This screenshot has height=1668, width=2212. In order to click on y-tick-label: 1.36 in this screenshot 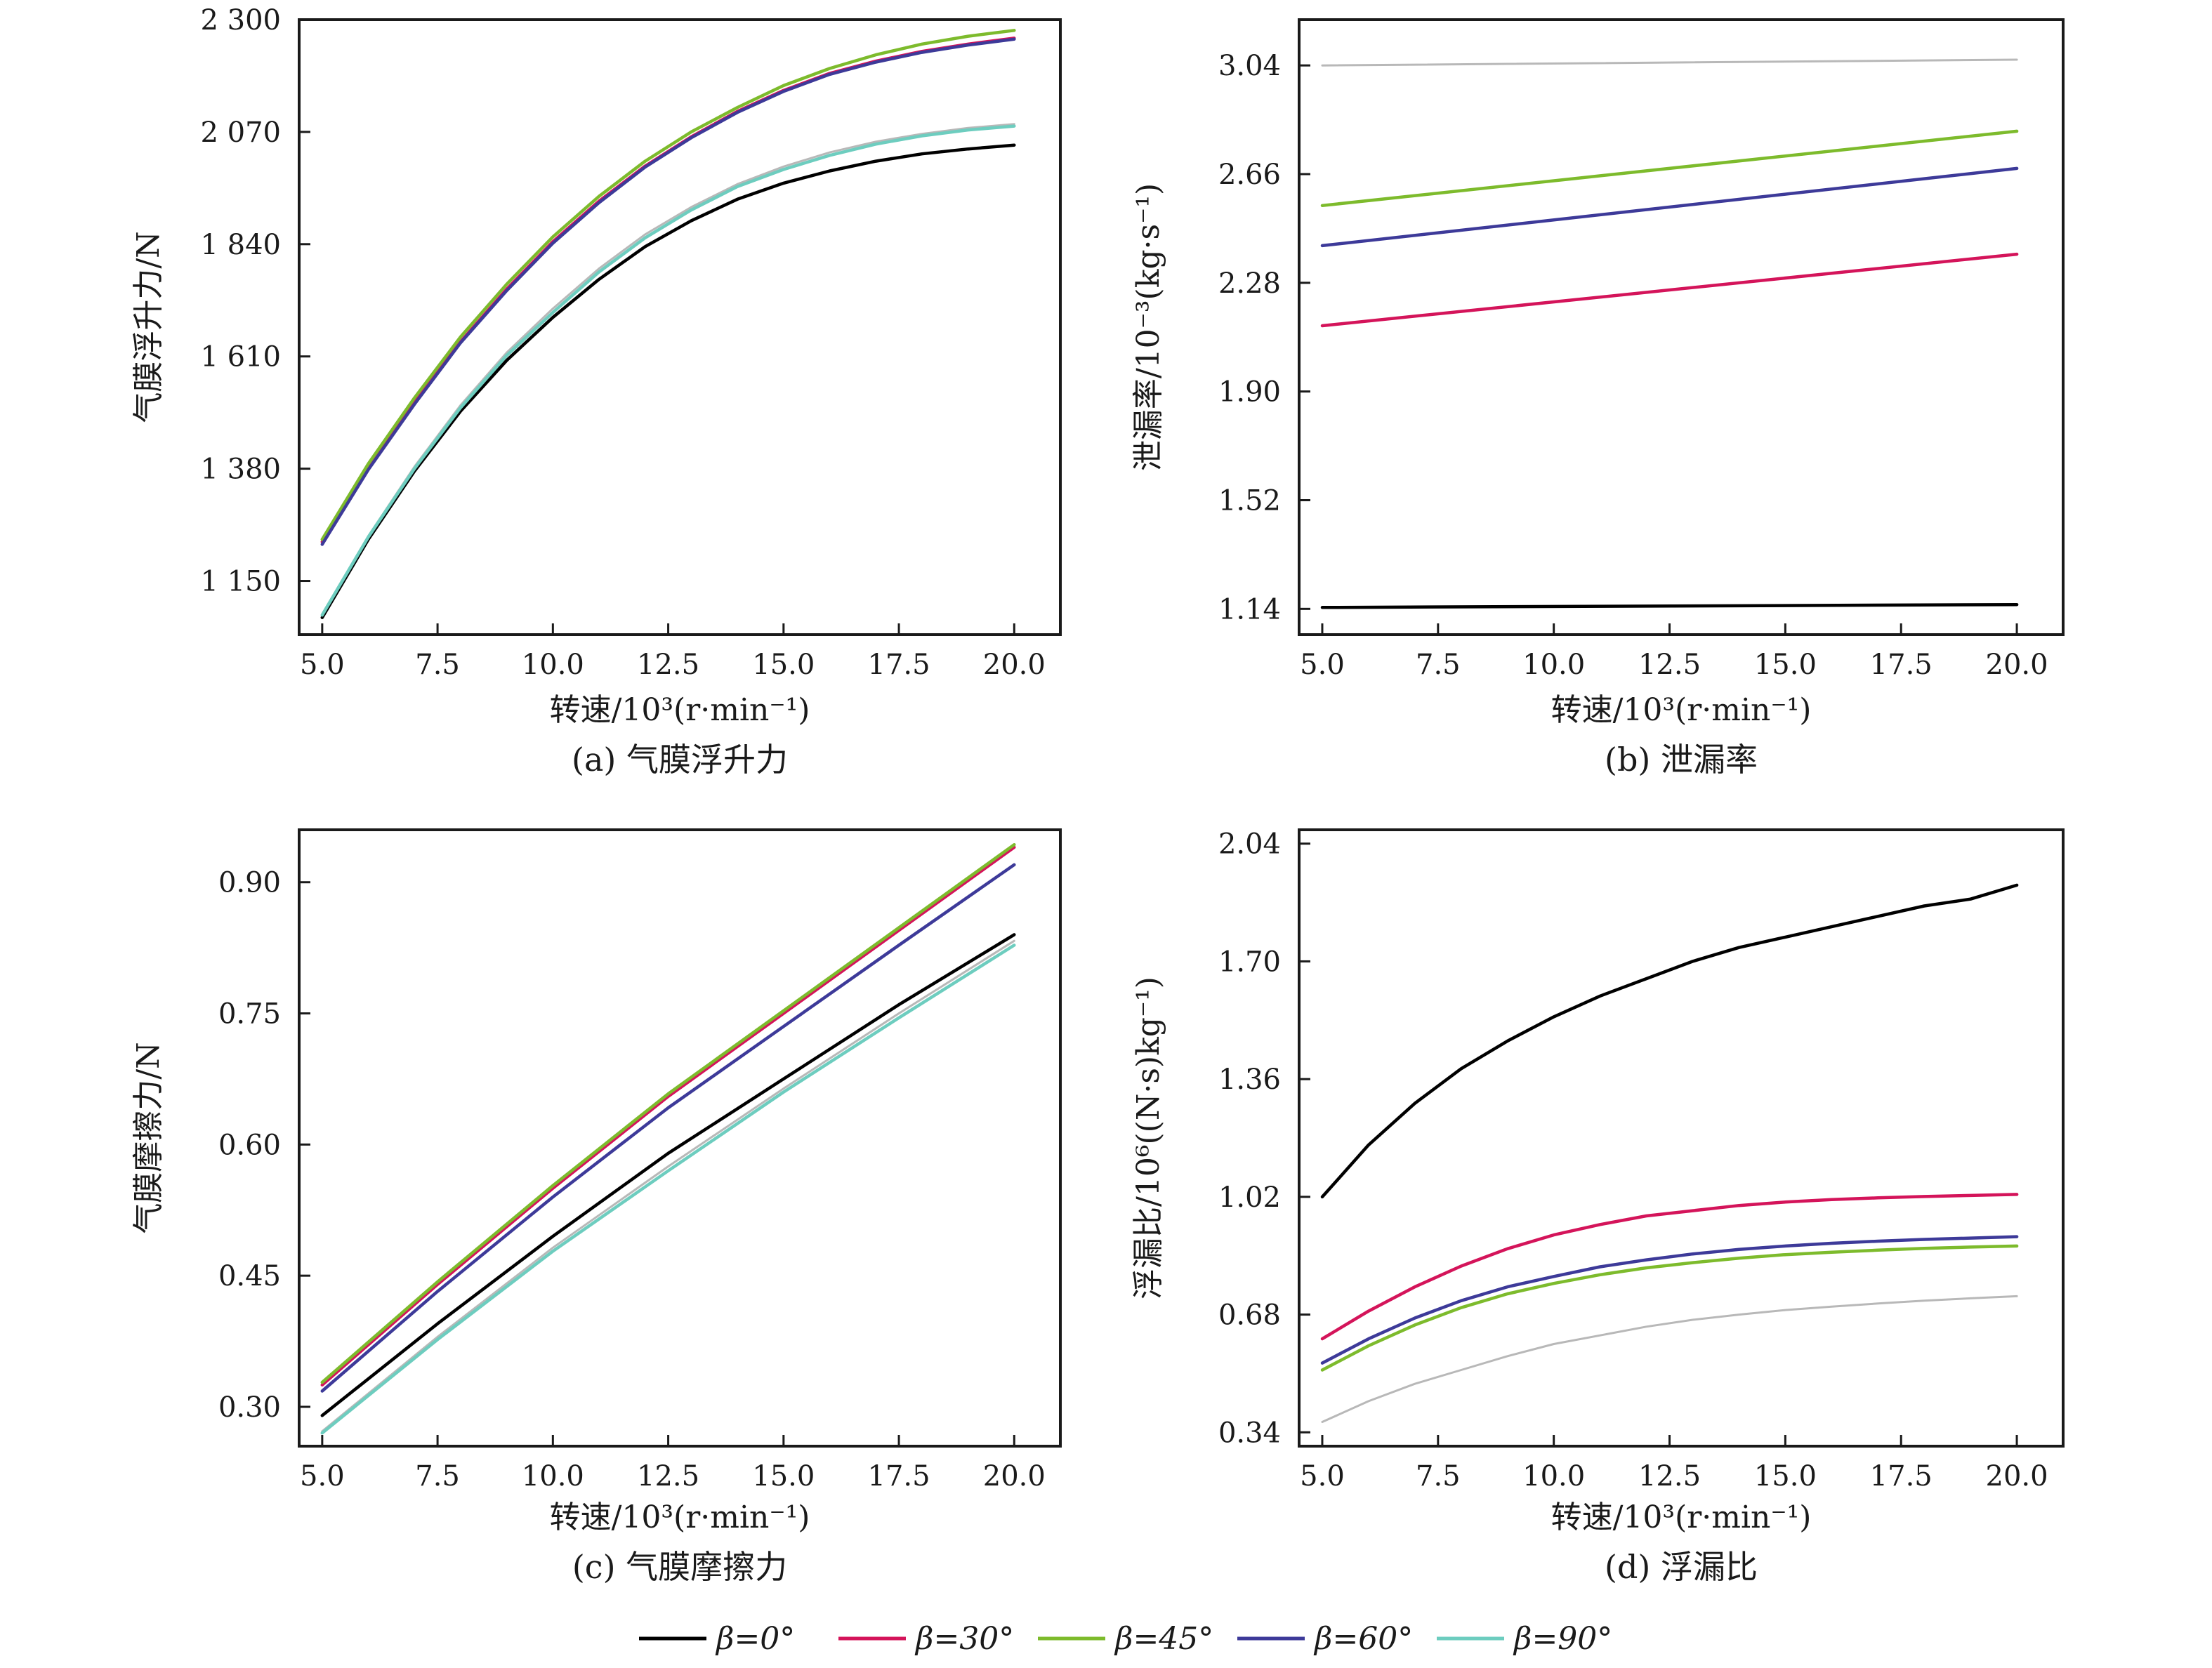, I will do `click(1249, 1080)`.